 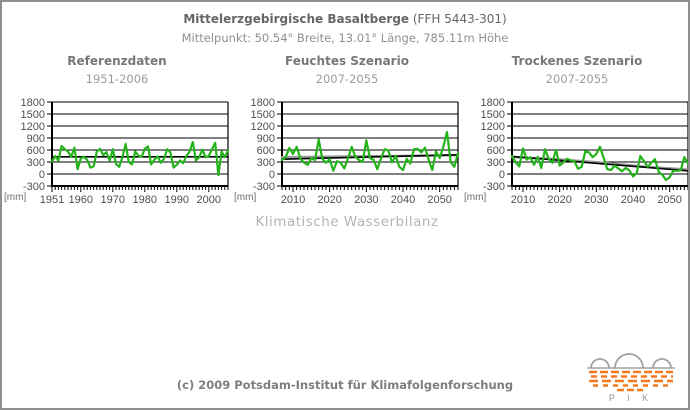 What do you see at coordinates (347, 61) in the screenshot?
I see `chart-title: Feuchtes Szenario` at bounding box center [347, 61].